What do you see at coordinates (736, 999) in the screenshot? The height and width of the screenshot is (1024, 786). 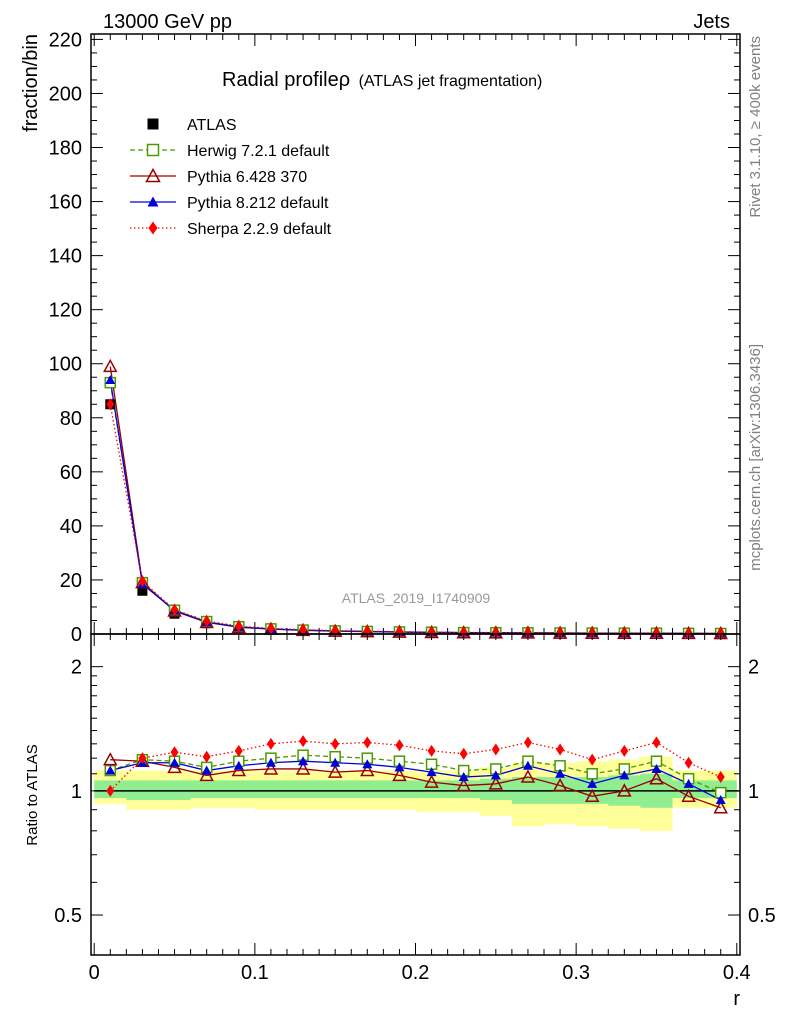 I see `x-label: r` at bounding box center [736, 999].